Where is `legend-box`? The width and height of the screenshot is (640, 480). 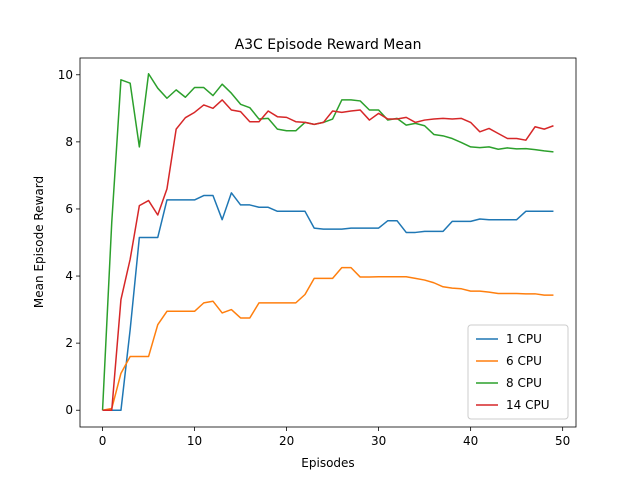
legend-box is located at coordinates (518, 372).